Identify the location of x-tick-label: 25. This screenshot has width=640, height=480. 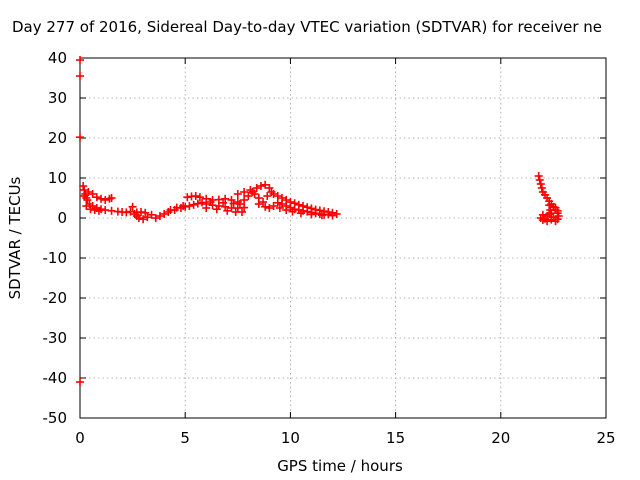
(605, 438).